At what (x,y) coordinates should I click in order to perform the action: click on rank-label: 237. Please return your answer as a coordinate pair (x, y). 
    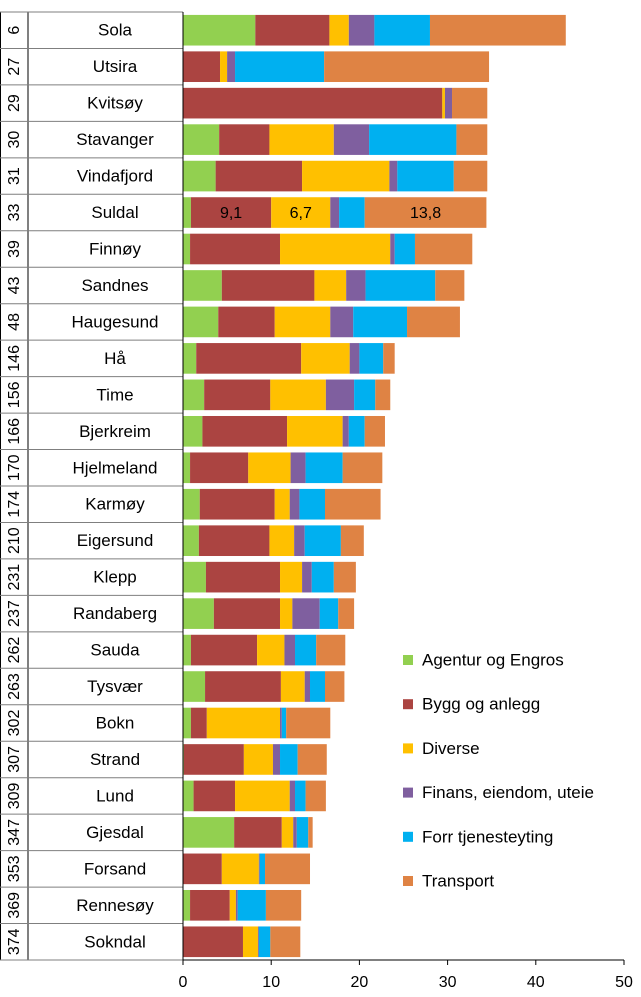
    Looking at the image, I should click on (14, 613).